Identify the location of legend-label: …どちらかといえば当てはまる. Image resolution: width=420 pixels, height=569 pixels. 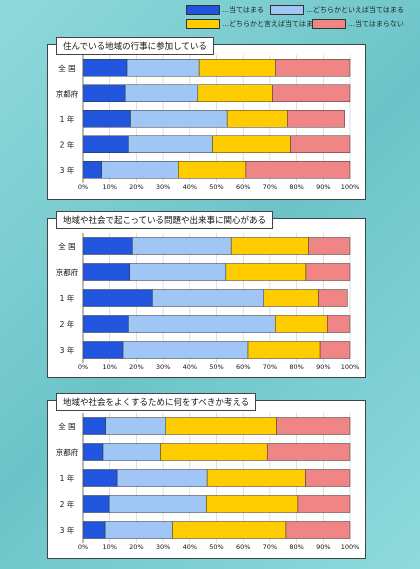
(355, 10).